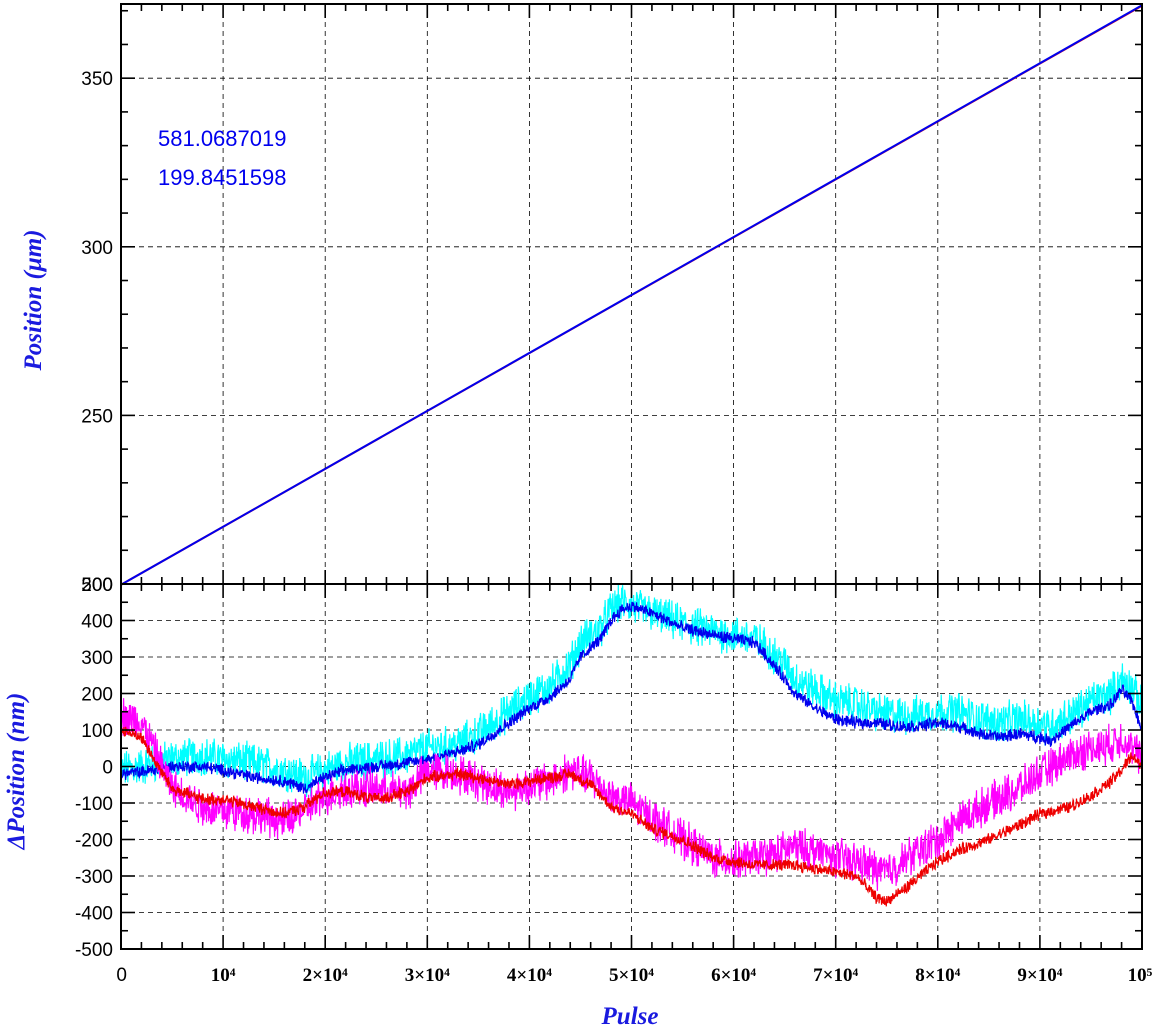 This screenshot has height=1027, width=1164. Describe the element at coordinates (222, 138) in the screenshot. I see `fit-slope-annotation: 581.0687019` at that location.